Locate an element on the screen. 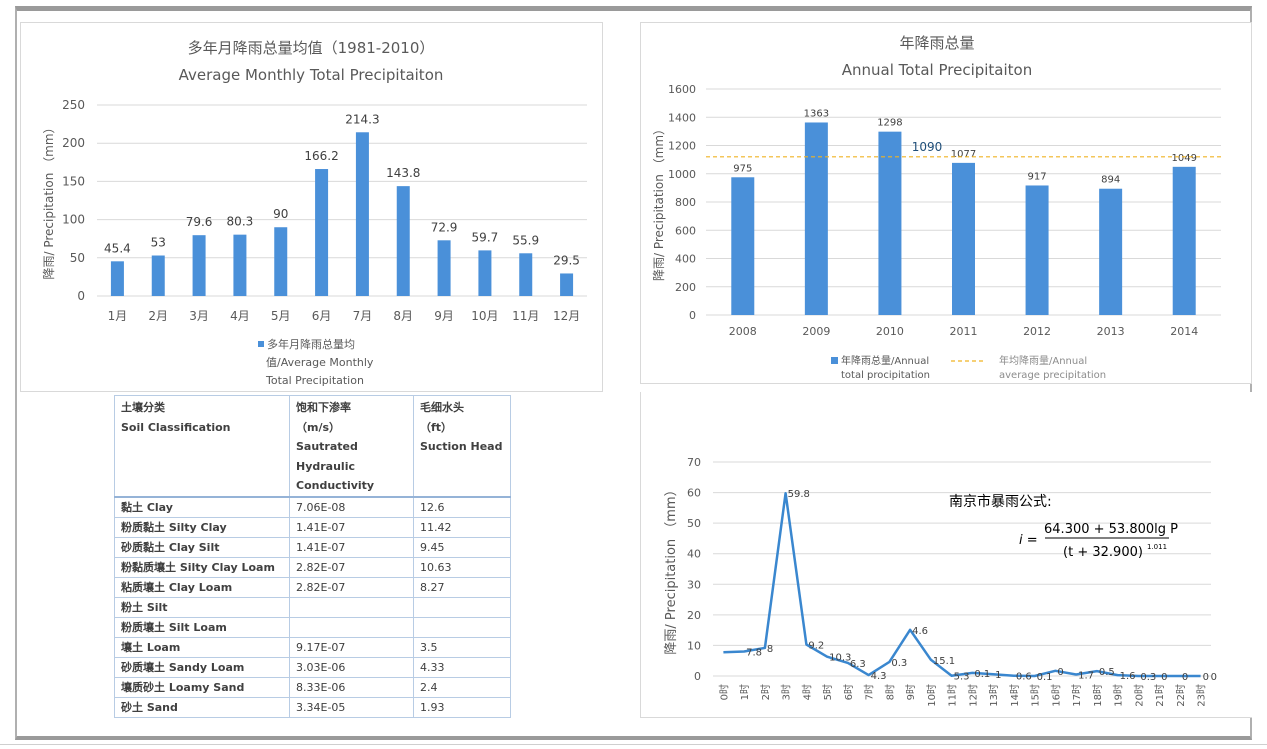 This screenshot has height=749, width=1267. x-tick-label: 0时 is located at coordinates (724, 692).